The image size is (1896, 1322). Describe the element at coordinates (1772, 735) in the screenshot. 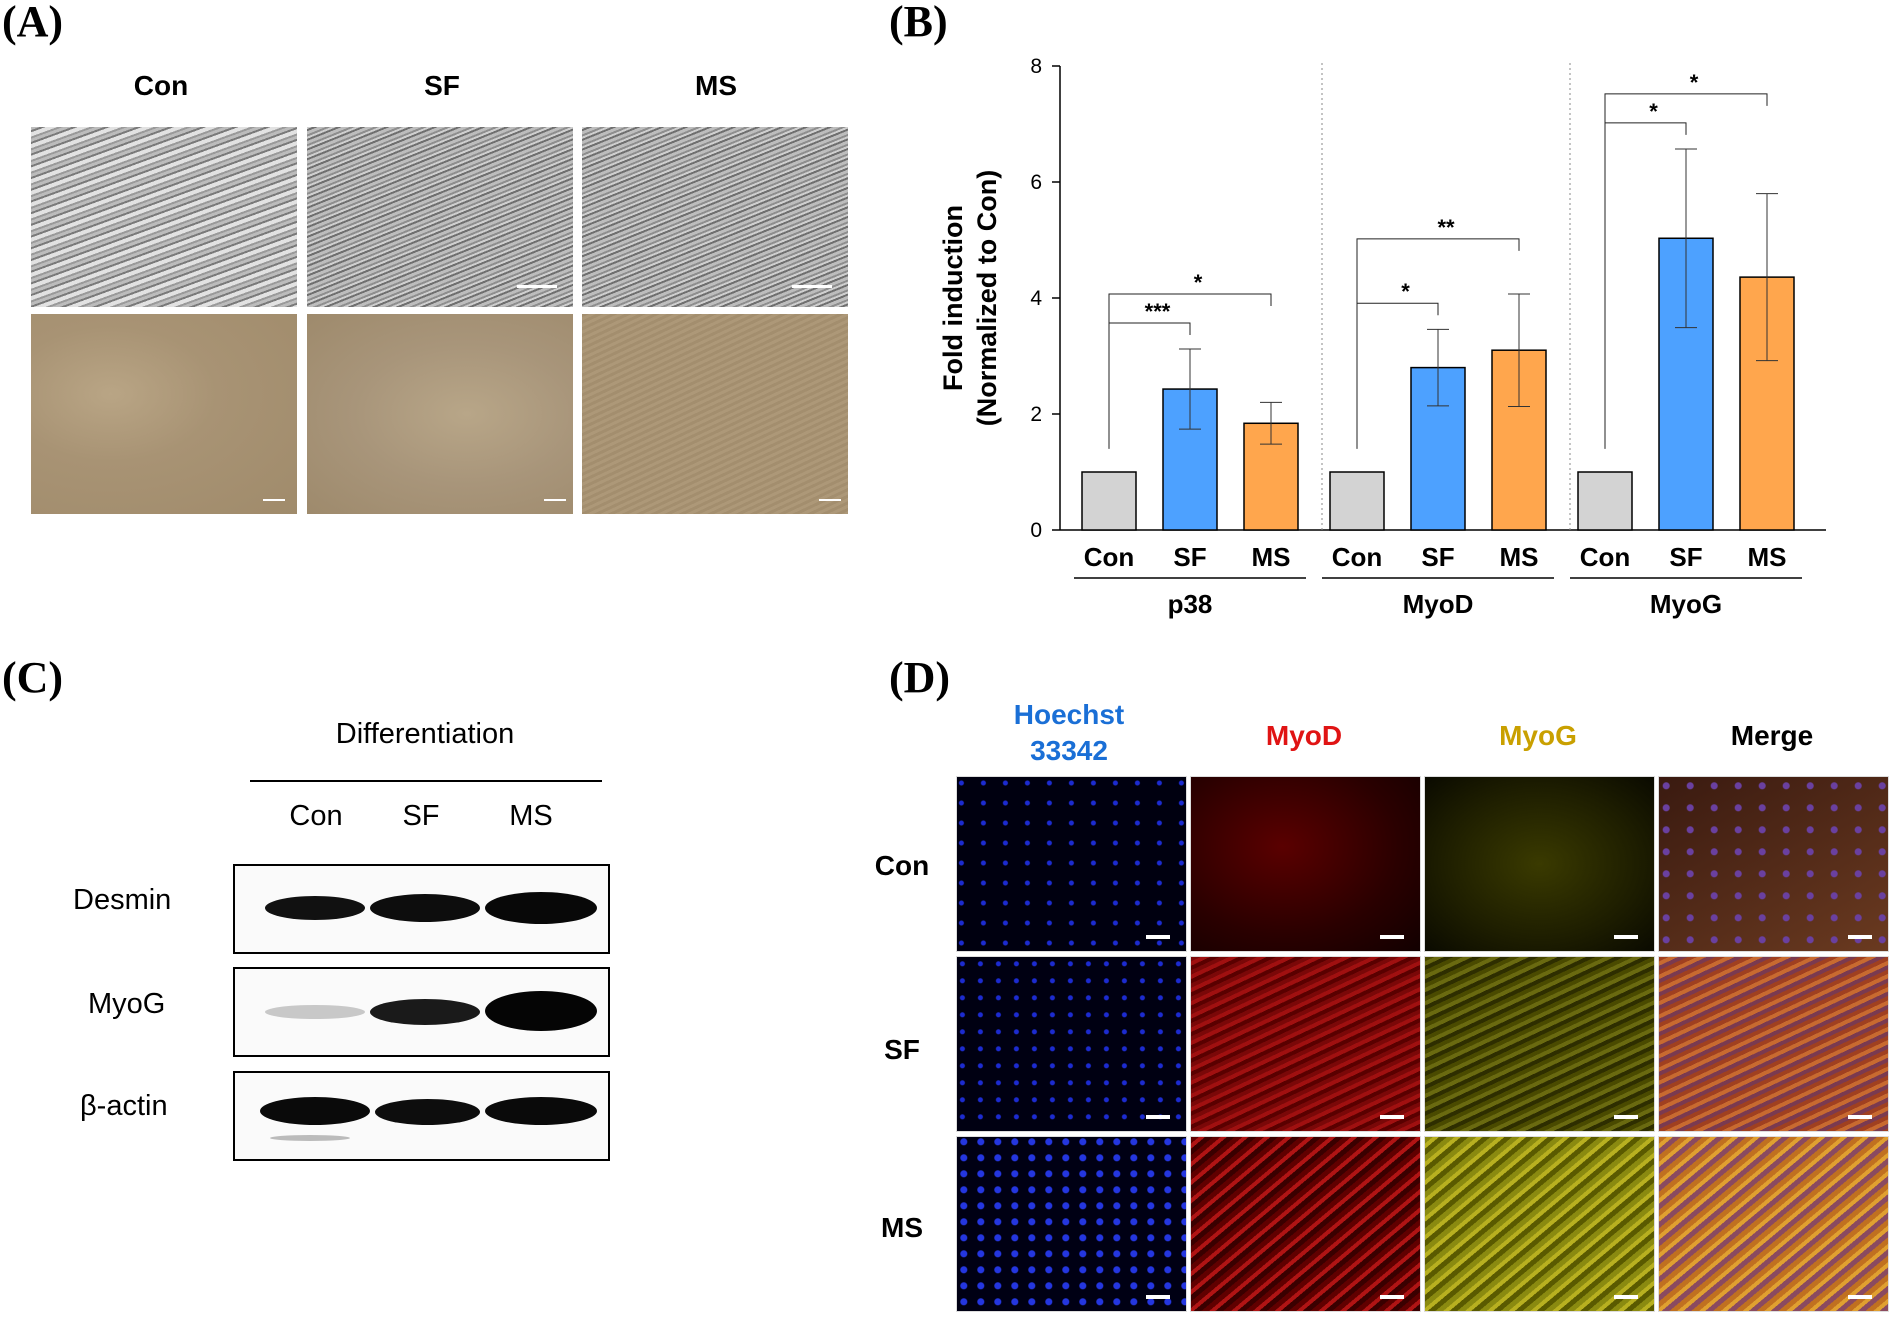

I see `channel-merge: Merge` at that location.